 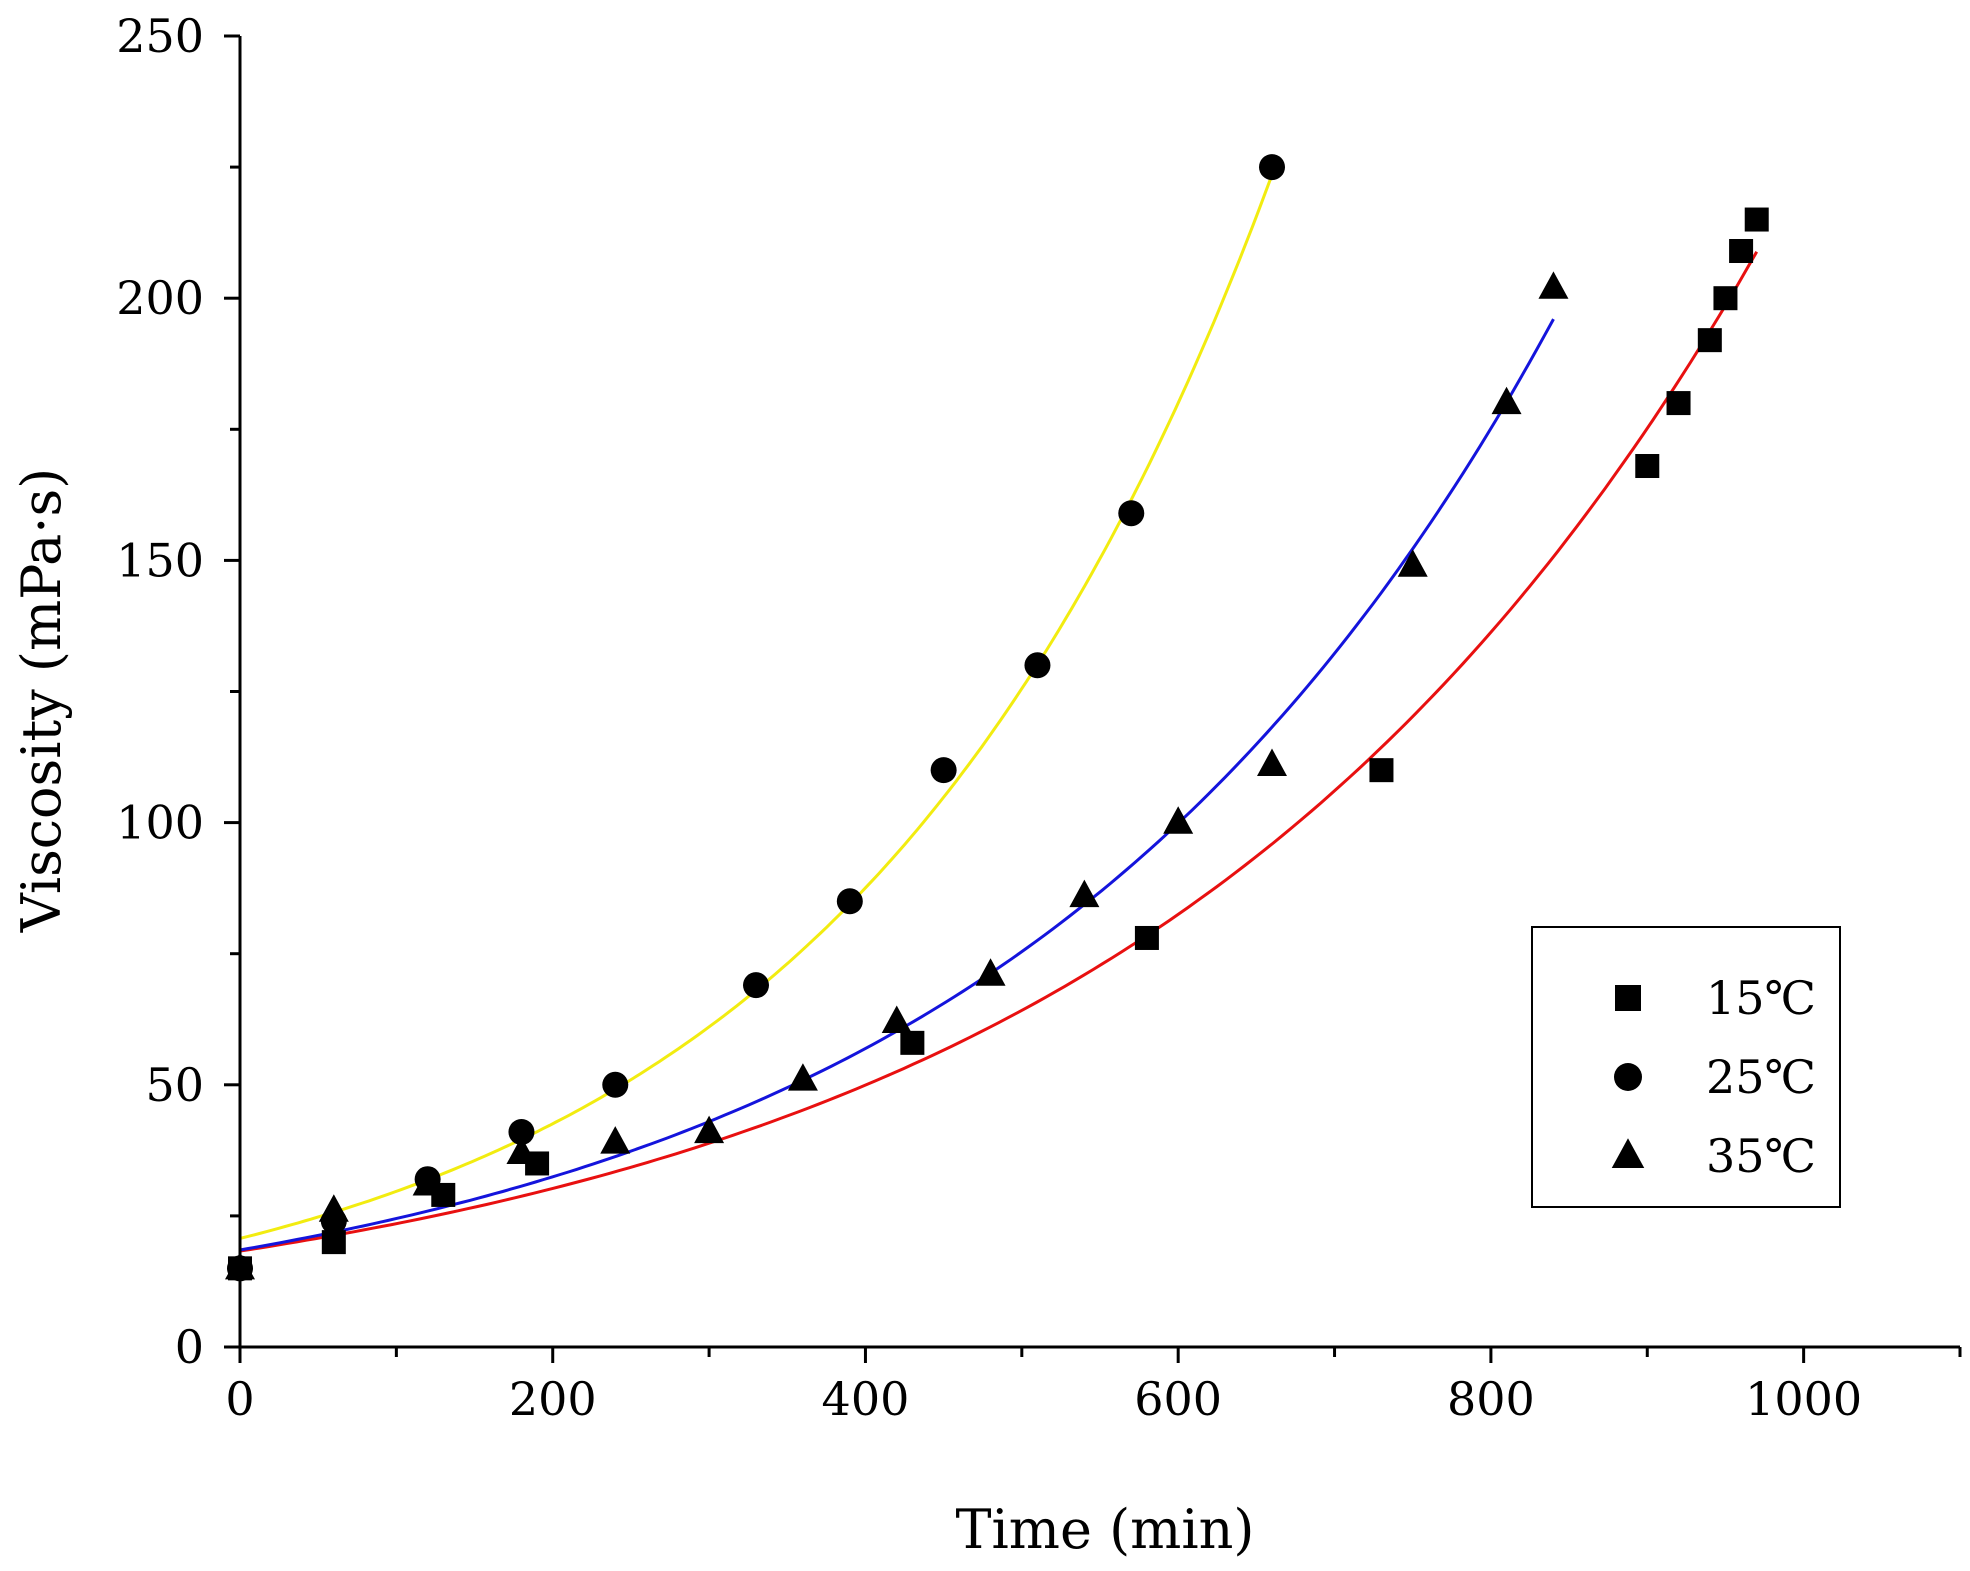 What do you see at coordinates (41, 700) in the screenshot?
I see `y-axis-title: Viscosity (mPa·s)` at bounding box center [41, 700].